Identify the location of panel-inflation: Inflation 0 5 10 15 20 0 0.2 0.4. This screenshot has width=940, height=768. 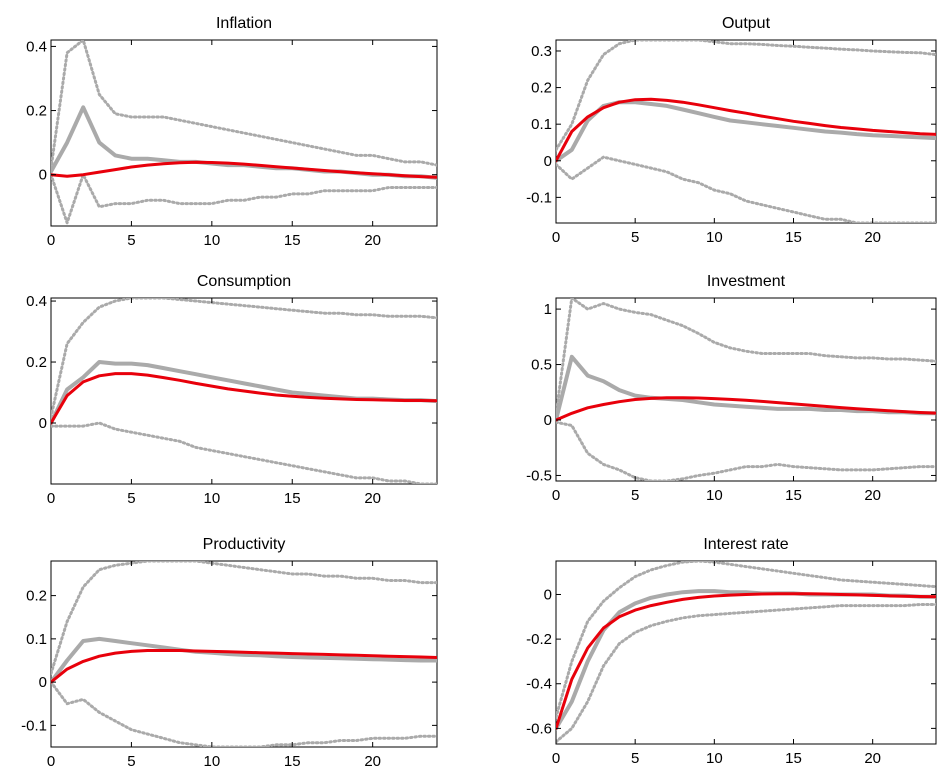
(232, 132).